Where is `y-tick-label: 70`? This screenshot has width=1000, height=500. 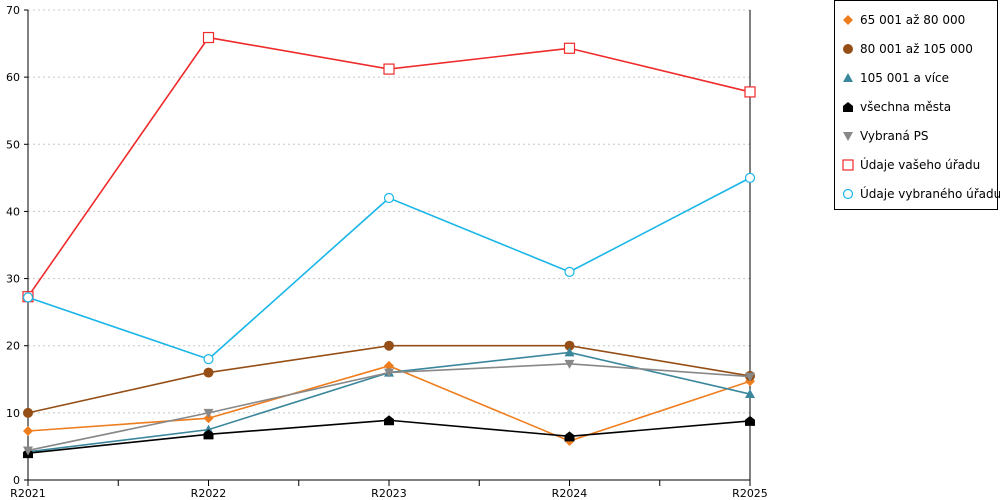
y-tick-label: 70 is located at coordinates (13, 10).